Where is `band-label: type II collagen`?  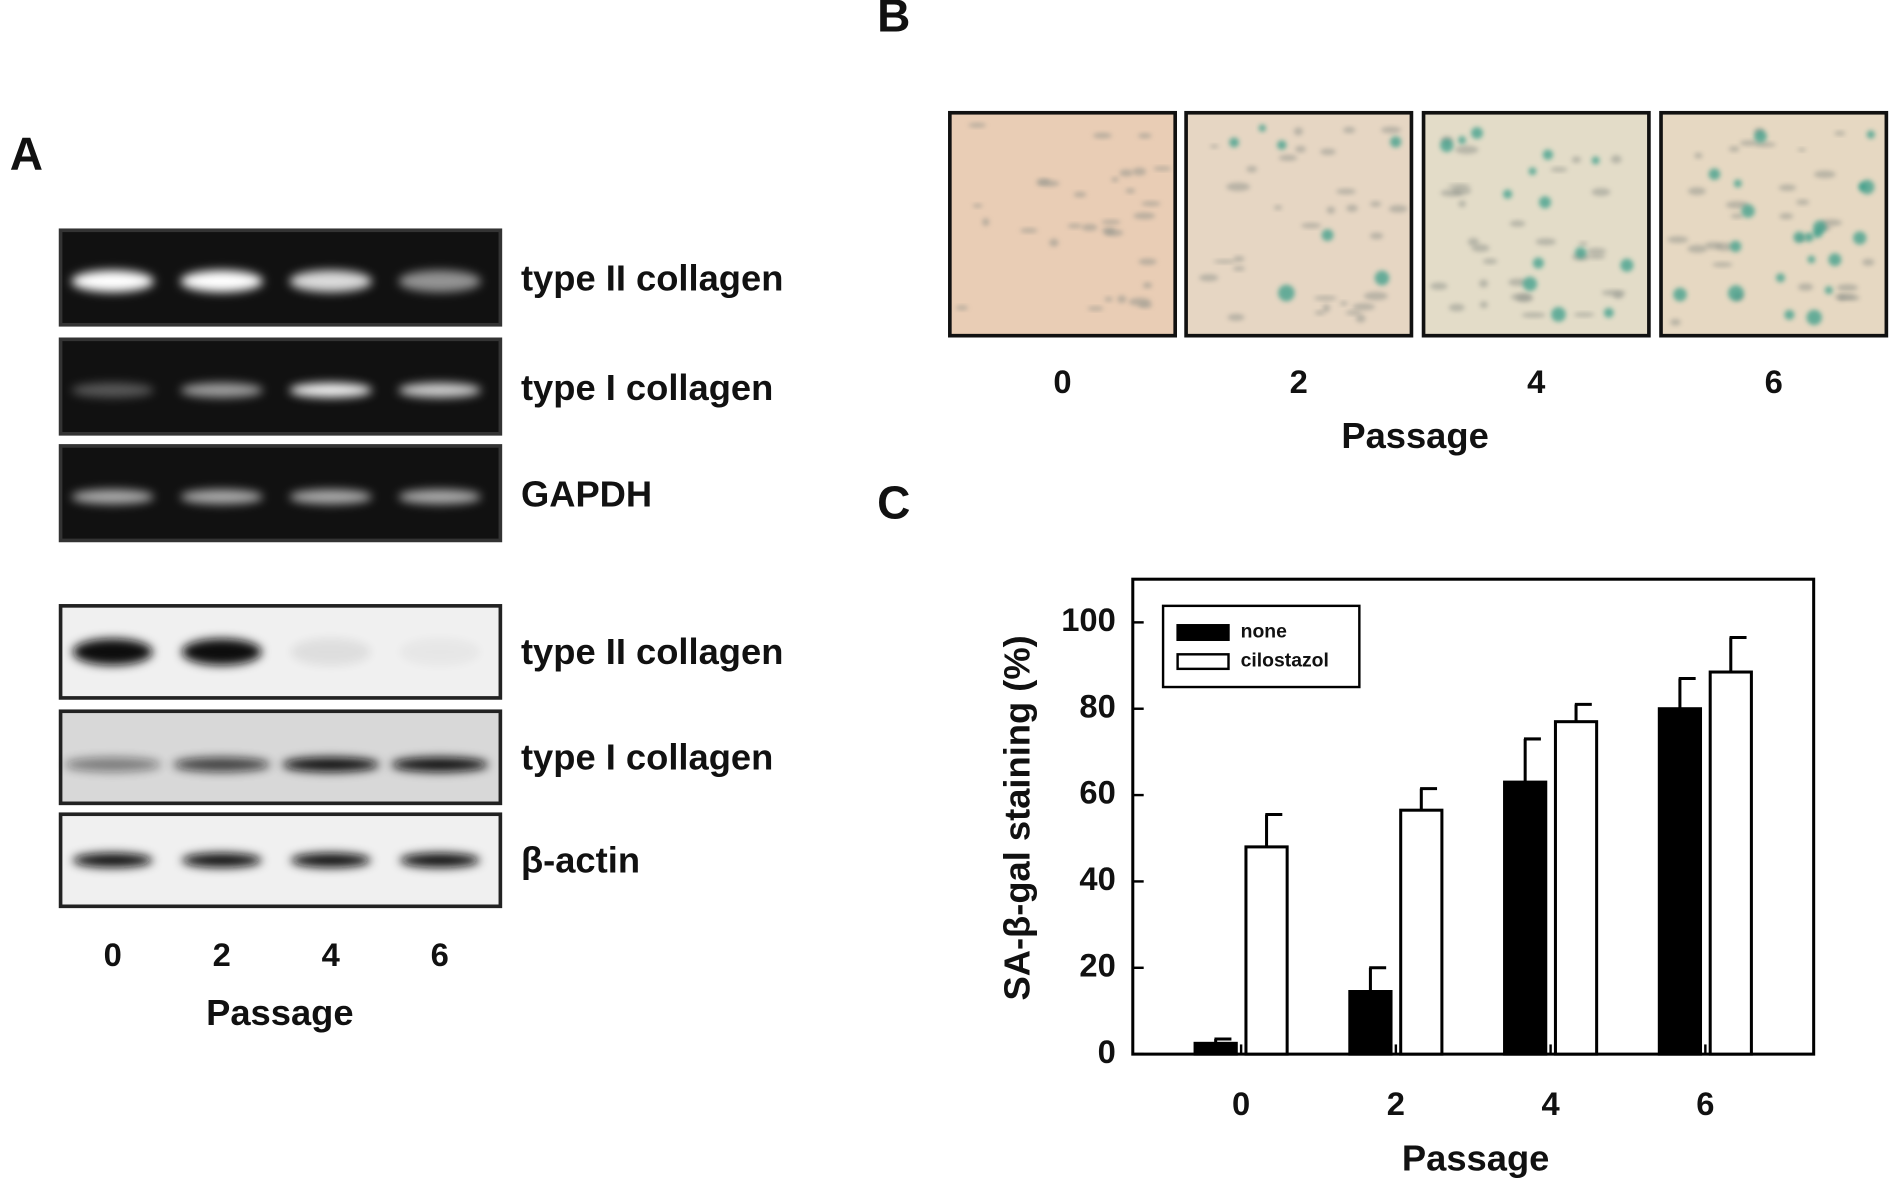
band-label: type II collagen is located at coordinates (652, 651).